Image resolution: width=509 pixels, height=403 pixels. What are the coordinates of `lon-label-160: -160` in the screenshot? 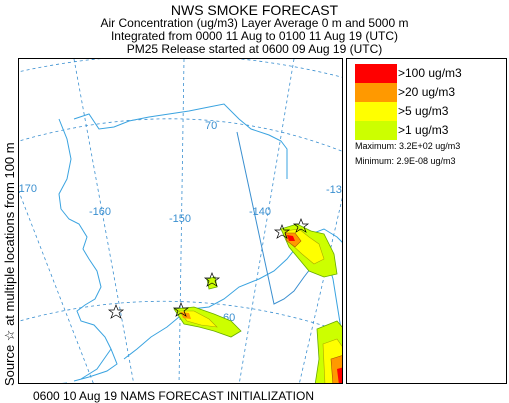 It's located at (100, 212).